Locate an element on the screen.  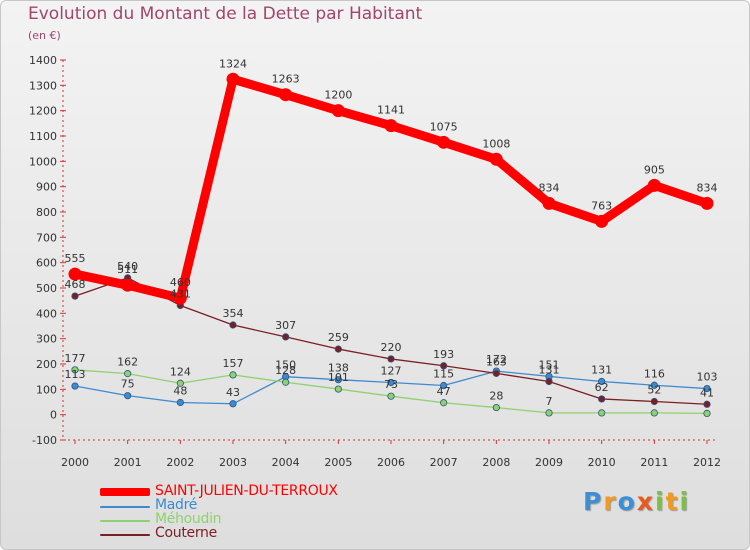
legend-swatch-couterne is located at coordinates (125, 535).